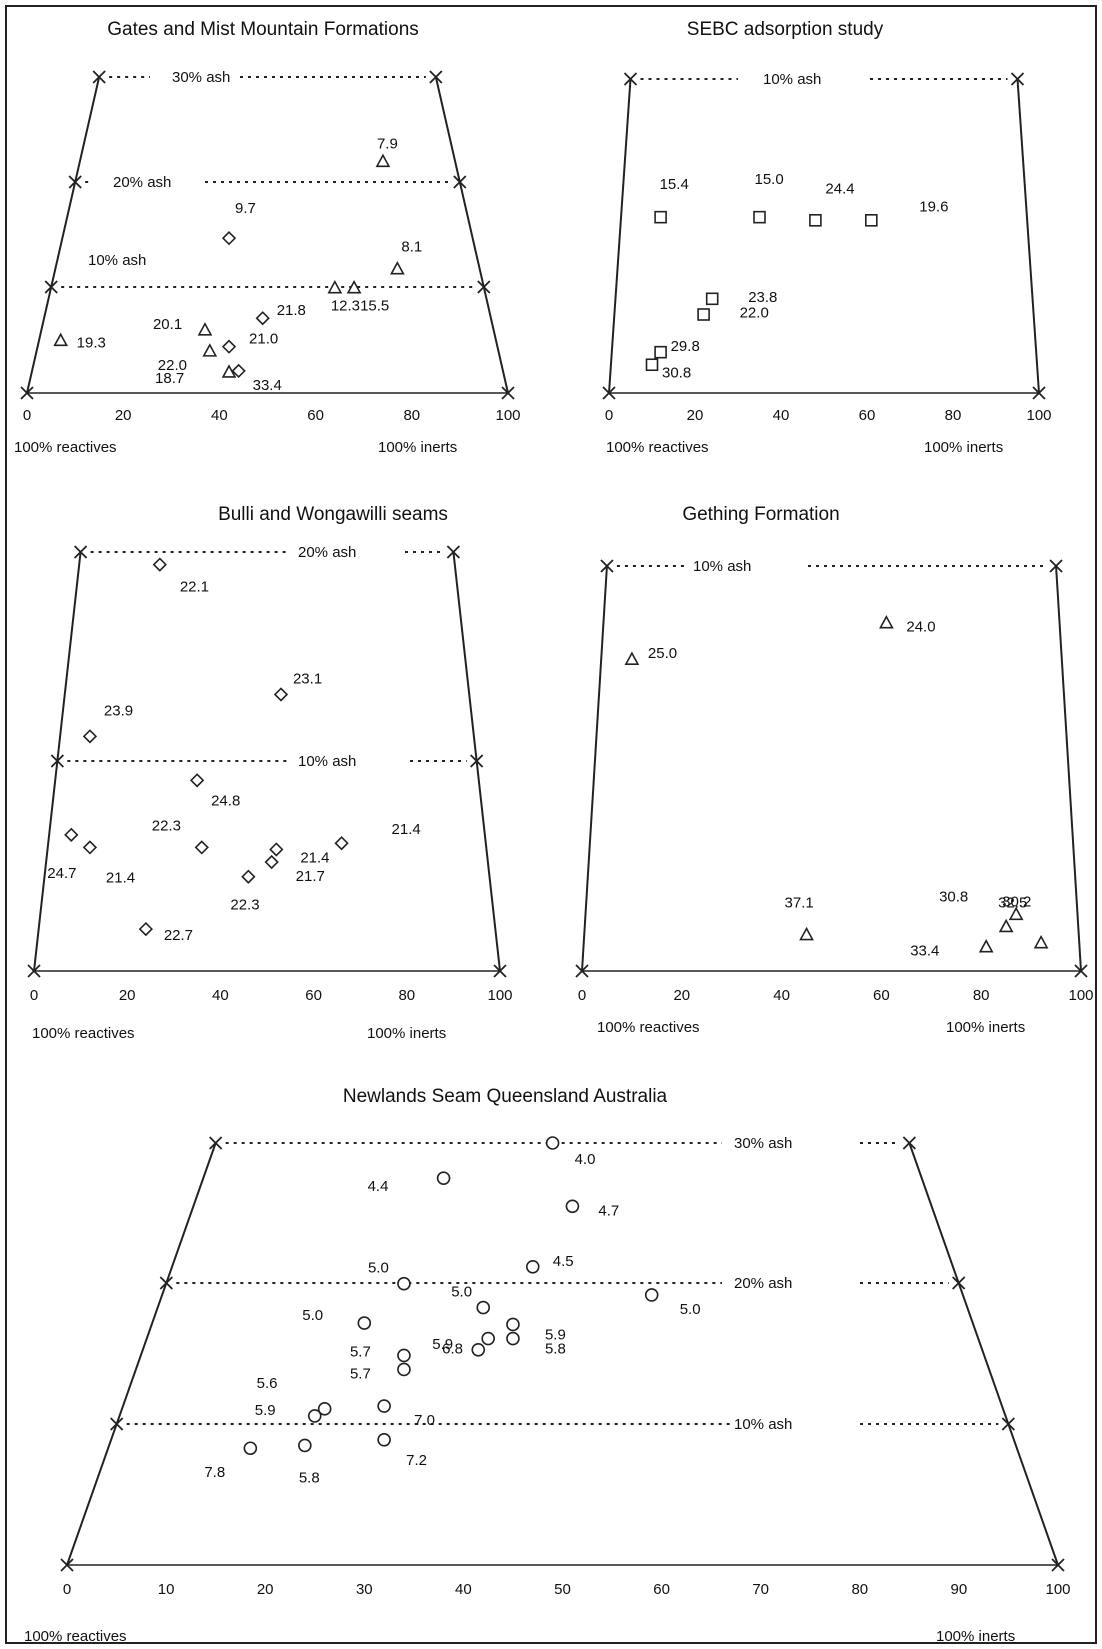  What do you see at coordinates (378, 1268) in the screenshot?
I see `data-point-label: 5.0` at bounding box center [378, 1268].